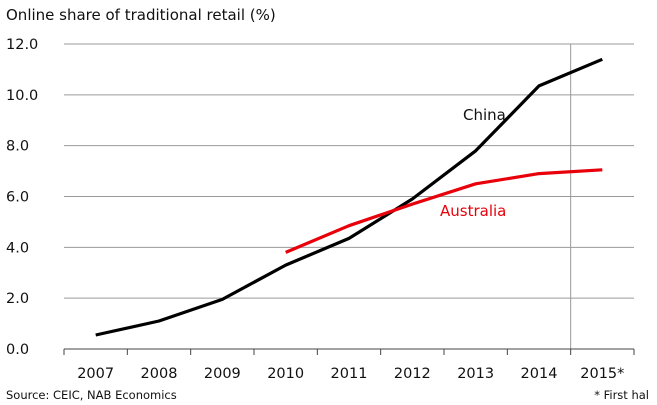 Image resolution: width=657 pixels, height=405 pixels. Describe the element at coordinates (539, 374) in the screenshot. I see `x-tick-label: 2014` at that location.